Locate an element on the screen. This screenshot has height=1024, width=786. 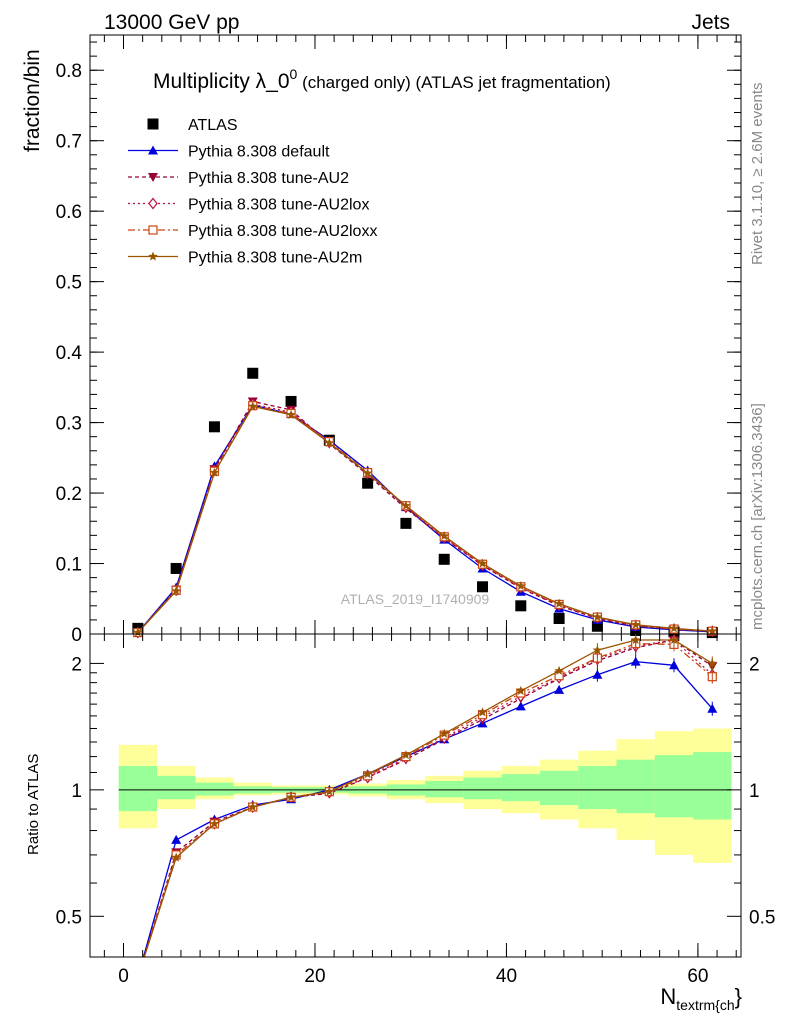
main-y-axis-label: fraction/bin is located at coordinates (32, 100).